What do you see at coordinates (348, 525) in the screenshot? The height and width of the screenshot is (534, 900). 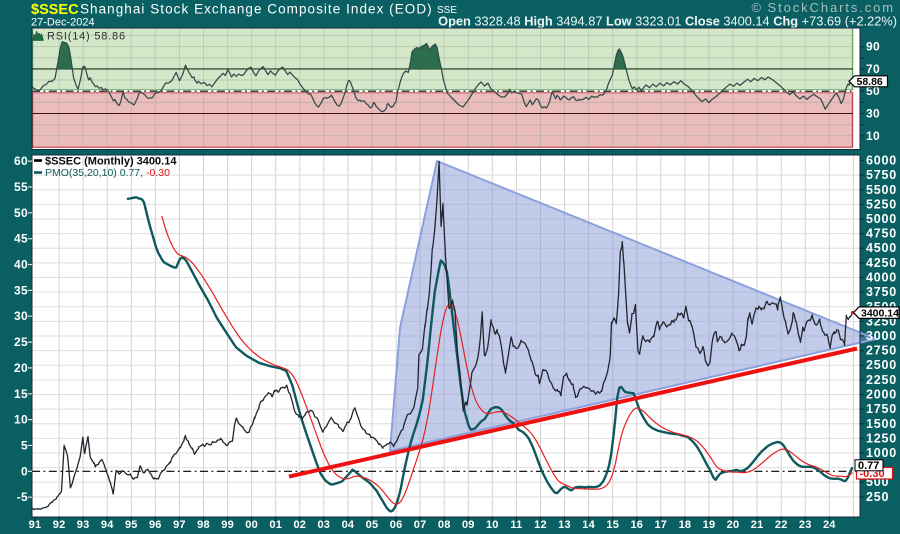 I see `svg-text: 04` at bounding box center [348, 525].